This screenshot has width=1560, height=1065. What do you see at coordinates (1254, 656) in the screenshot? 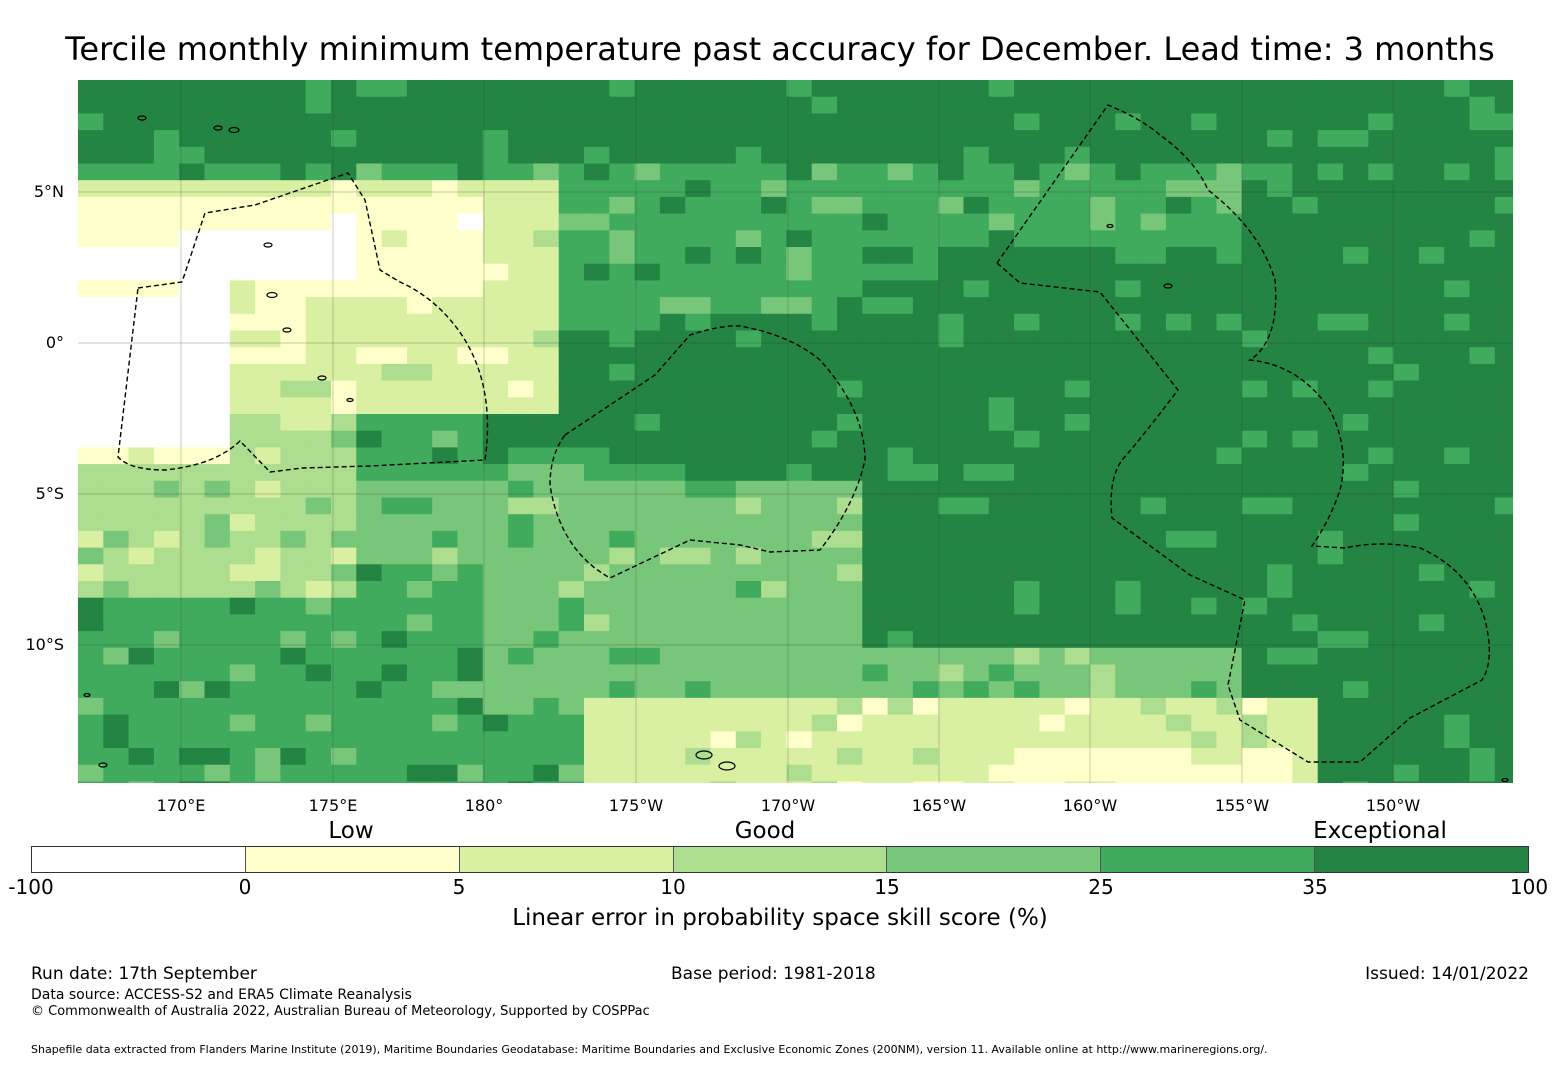
I see `skill-cell-1984` at bounding box center [1254, 656].